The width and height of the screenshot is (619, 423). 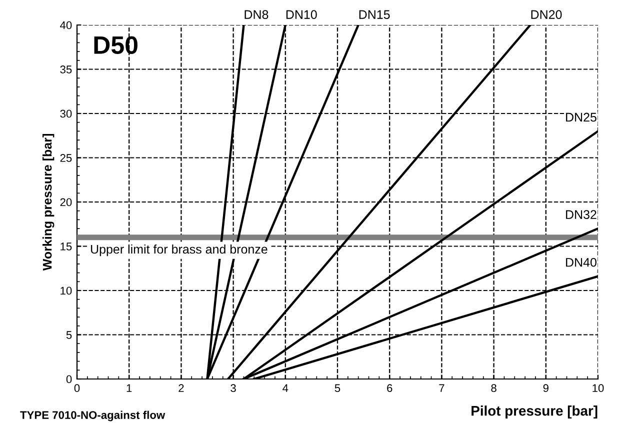 What do you see at coordinates (116, 45) in the screenshot?
I see `annotation: D50` at bounding box center [116, 45].